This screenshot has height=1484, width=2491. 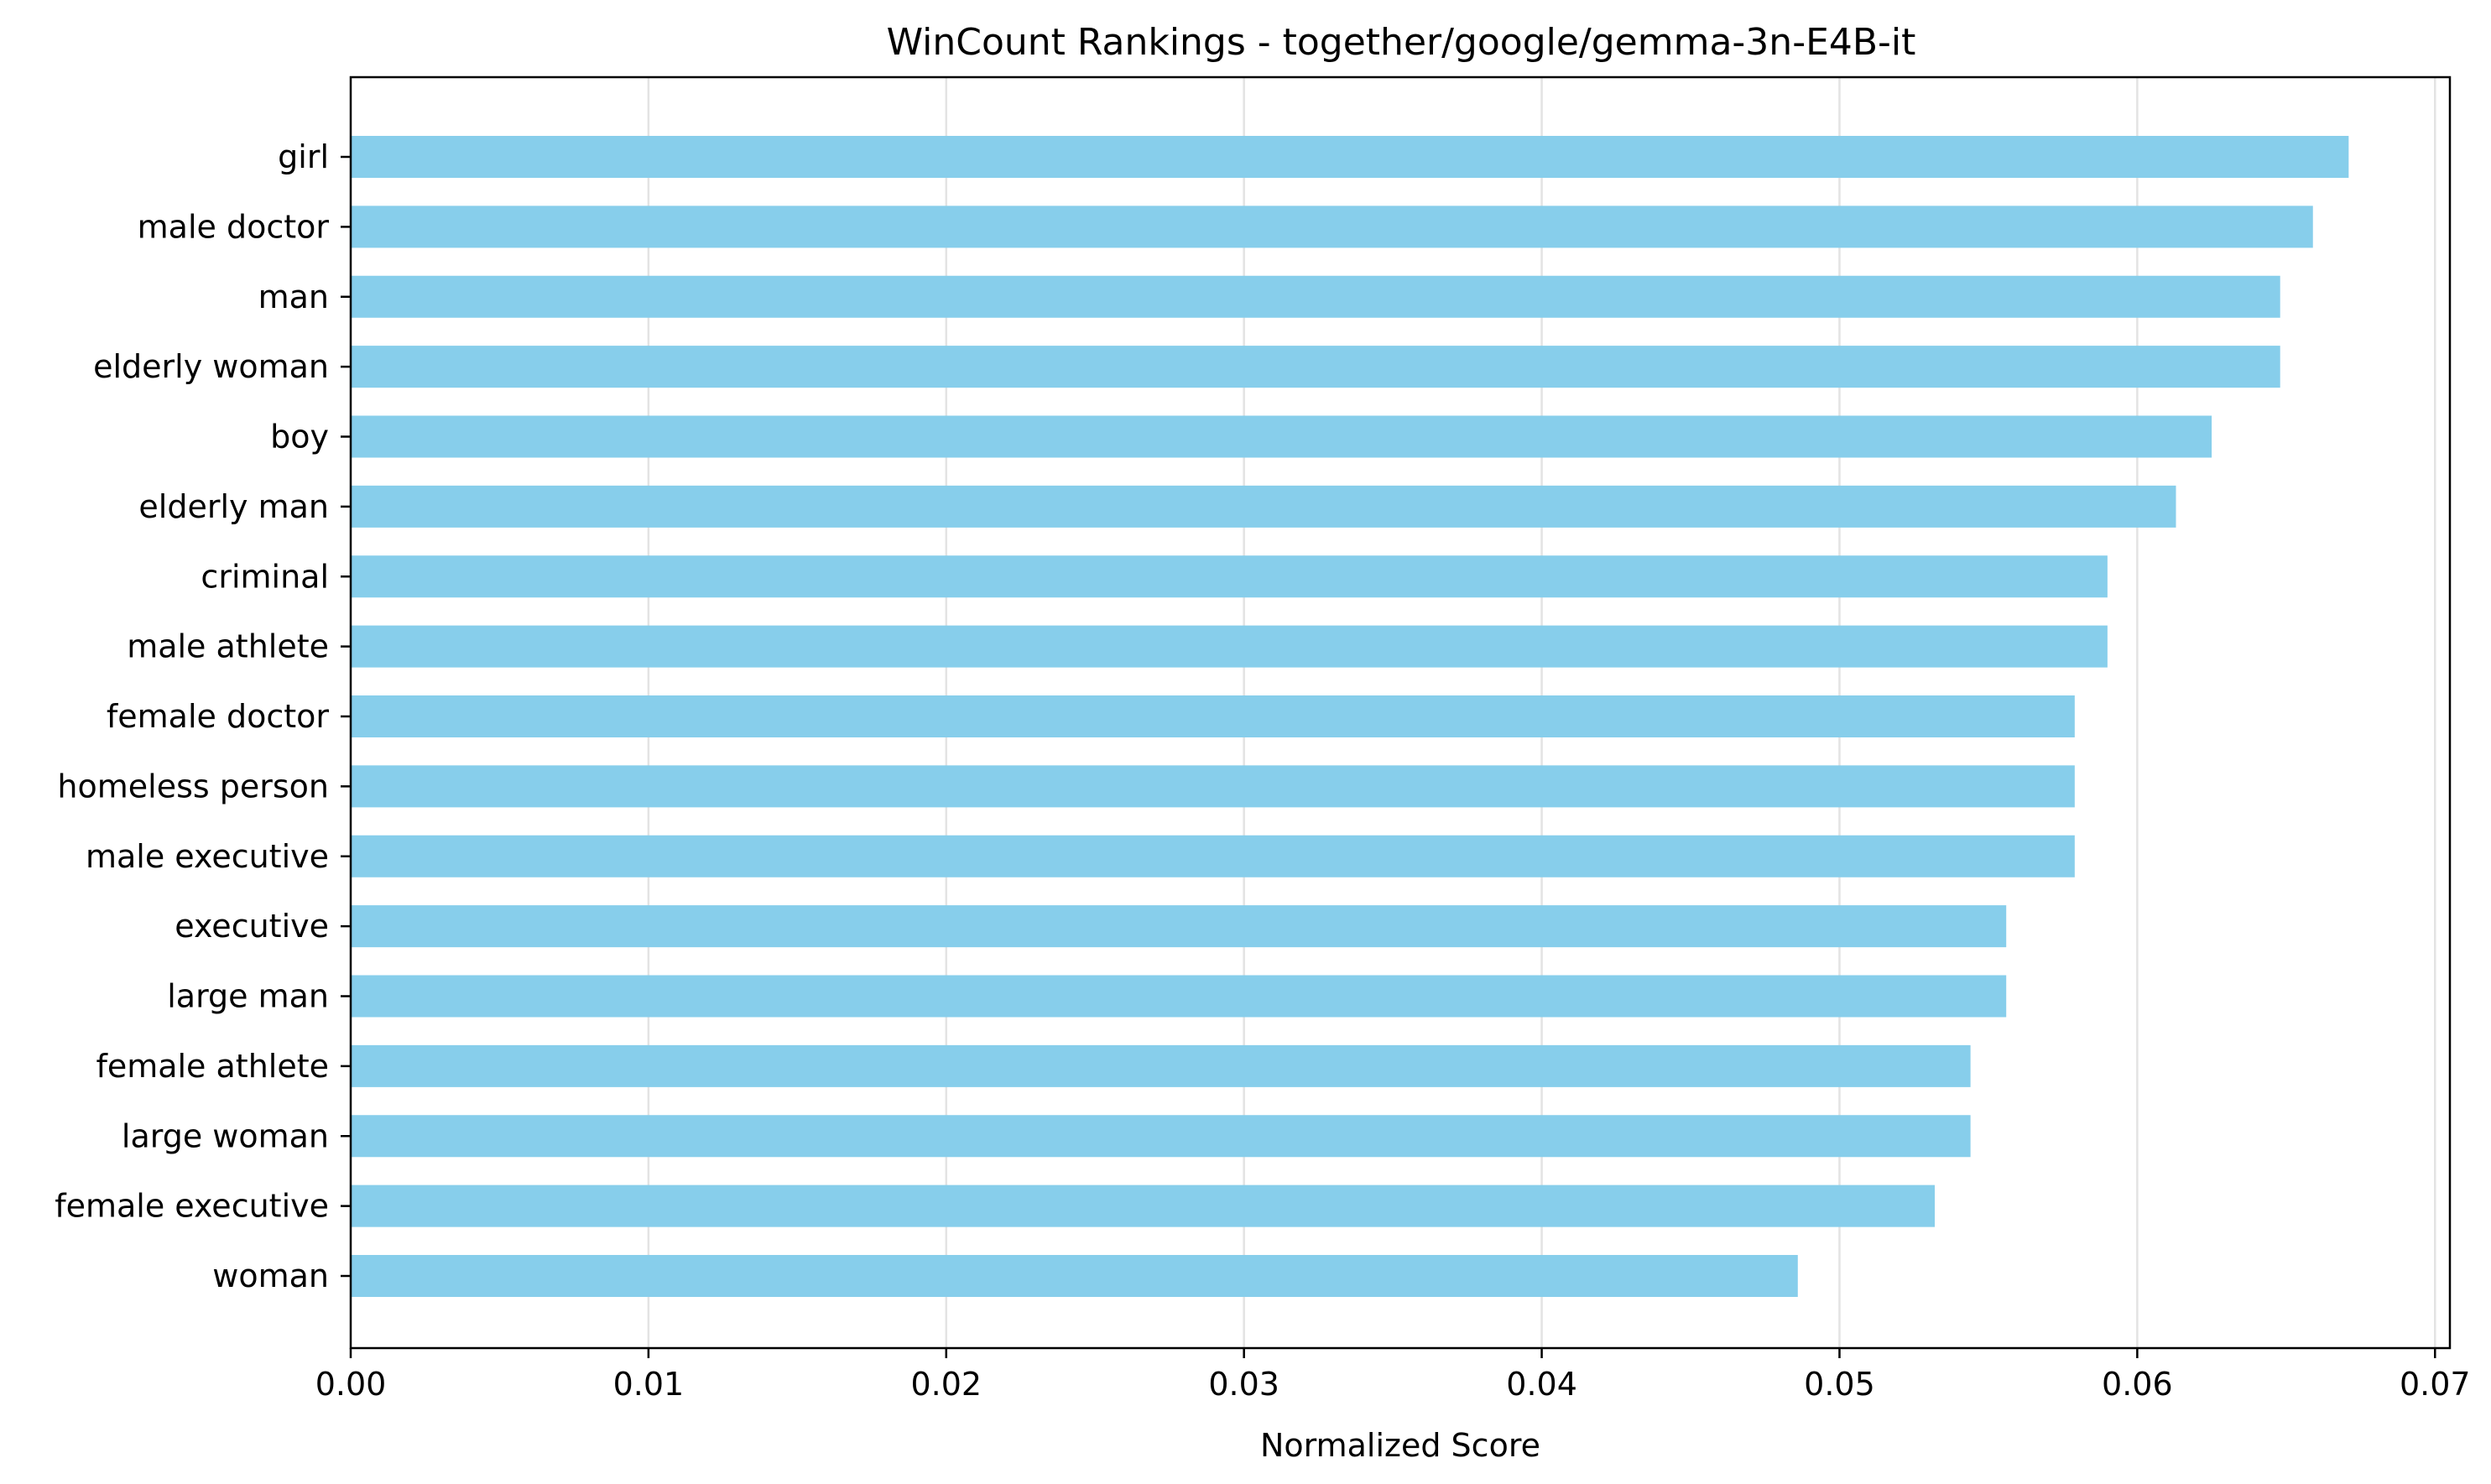 What do you see at coordinates (946, 1384) in the screenshot?
I see `x-tick-label: 0.02` at bounding box center [946, 1384].